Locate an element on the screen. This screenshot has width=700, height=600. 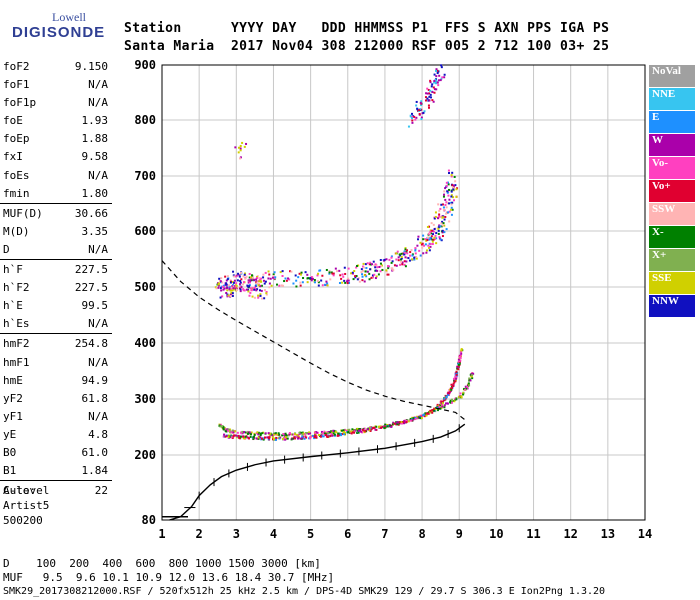
param-divider is located at coordinates (56, 260).